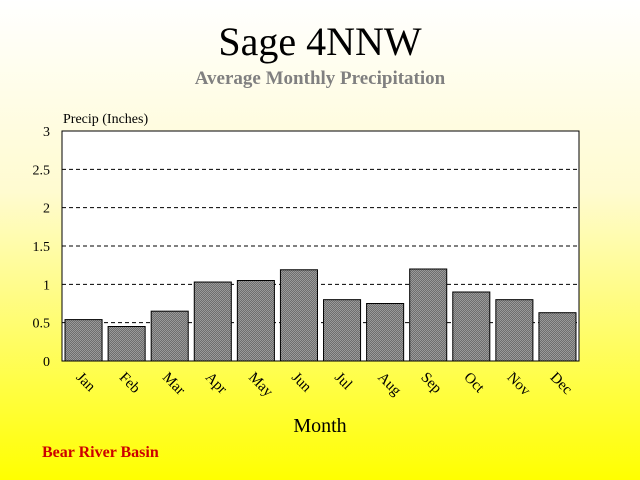 The height and width of the screenshot is (480, 640). What do you see at coordinates (385, 332) in the screenshot?
I see `bar-aug` at bounding box center [385, 332].